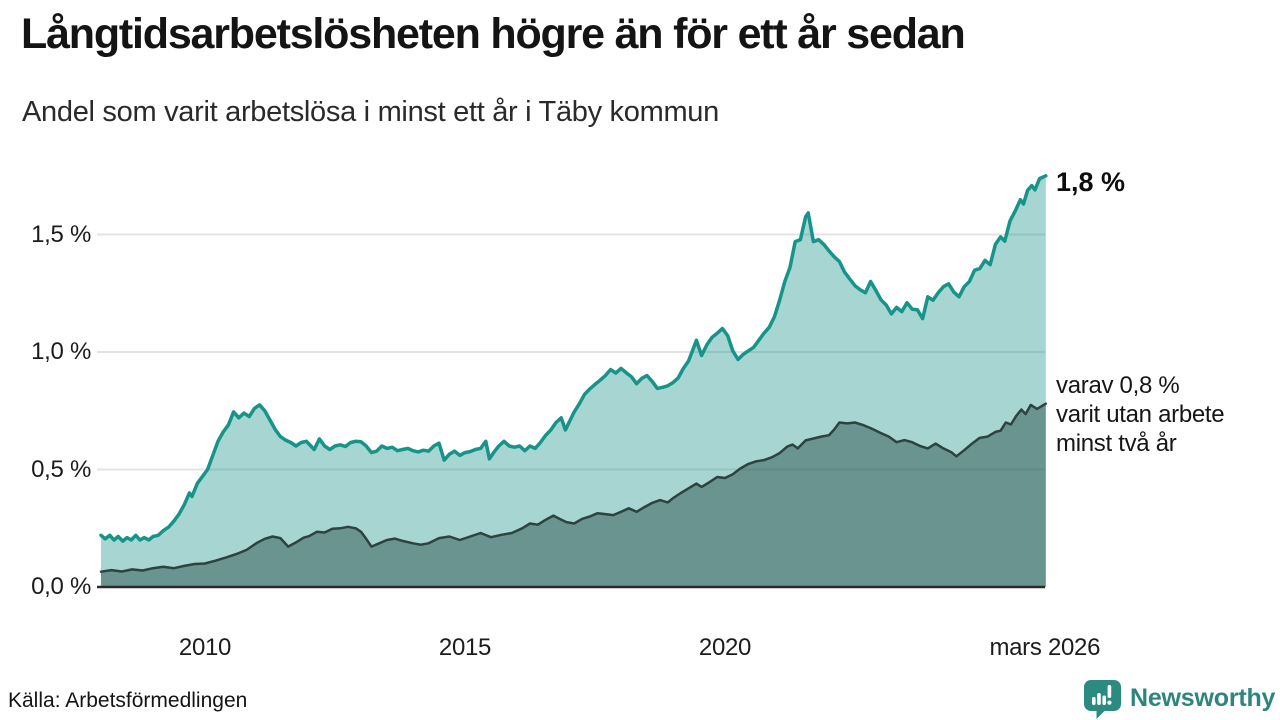  Describe the element at coordinates (1102, 699) in the screenshot. I see `newsworthy-logo-icon` at that location.